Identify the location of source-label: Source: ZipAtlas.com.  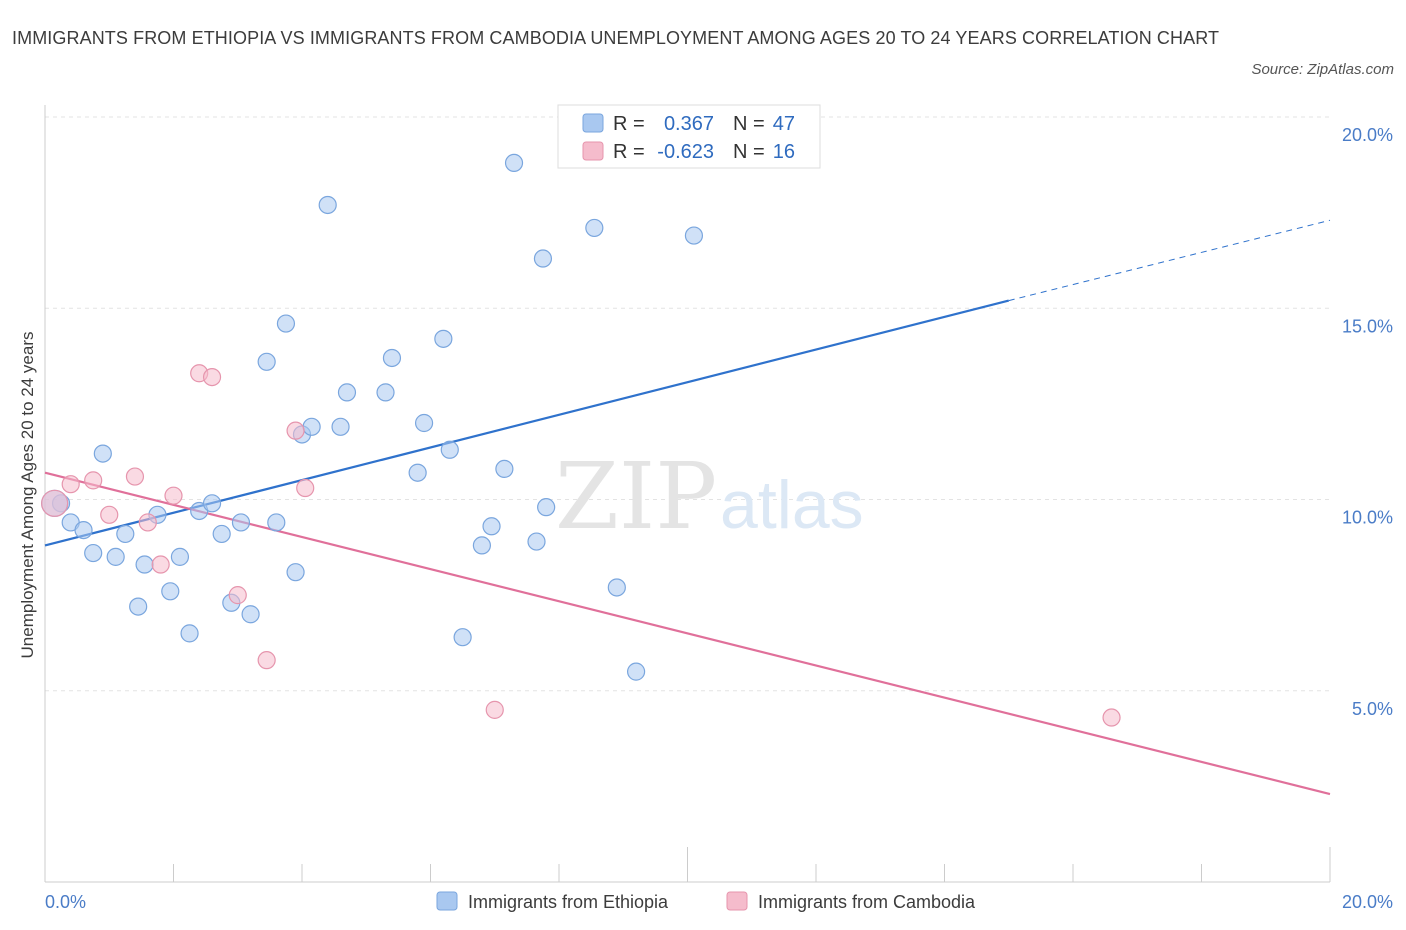
(1322, 69).